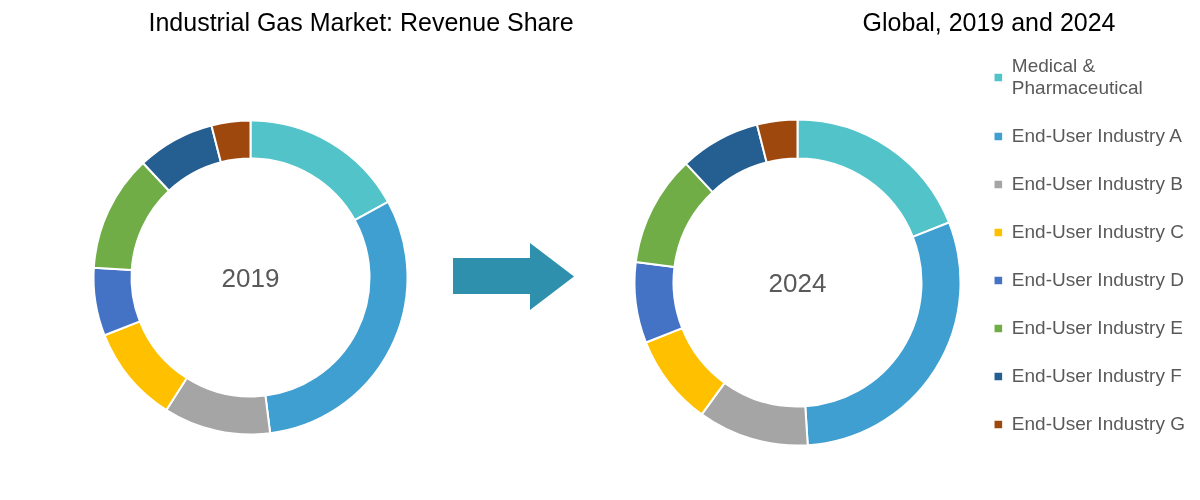  What do you see at coordinates (1096, 376) in the screenshot?
I see `legend-label: End-User Industry F` at bounding box center [1096, 376].